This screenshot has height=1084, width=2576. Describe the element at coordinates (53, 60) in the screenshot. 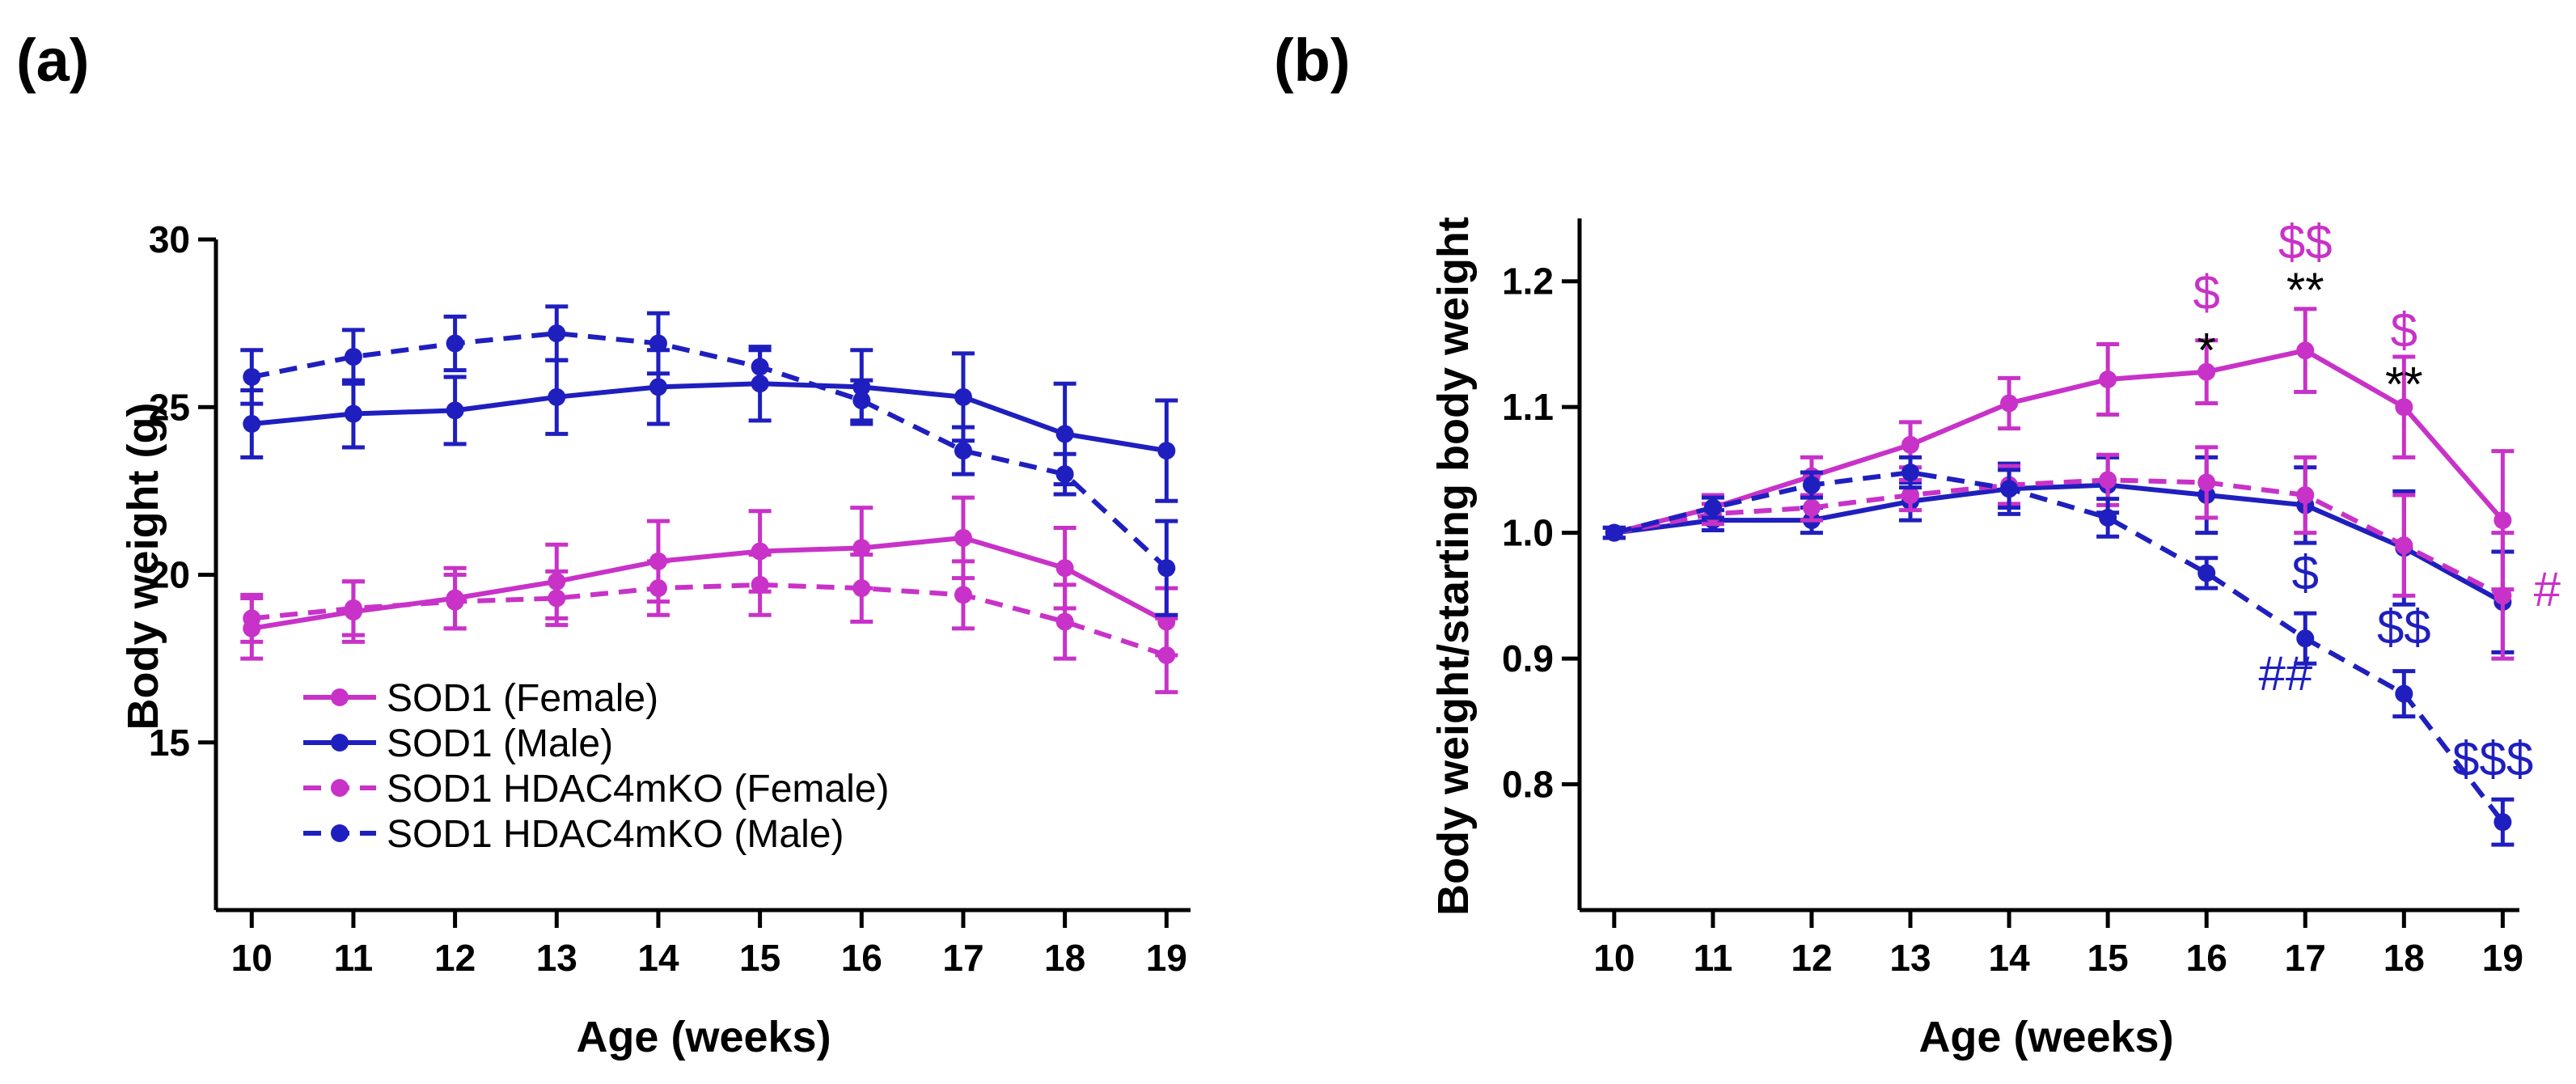

I see `panel-a-label: (a)` at that location.